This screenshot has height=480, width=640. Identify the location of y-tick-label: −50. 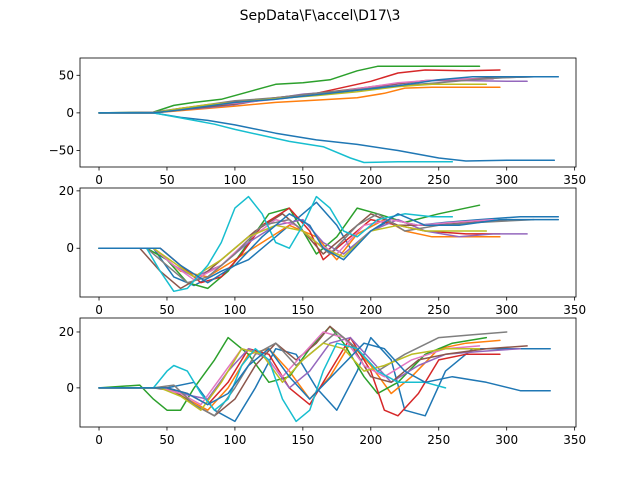
(61, 150).